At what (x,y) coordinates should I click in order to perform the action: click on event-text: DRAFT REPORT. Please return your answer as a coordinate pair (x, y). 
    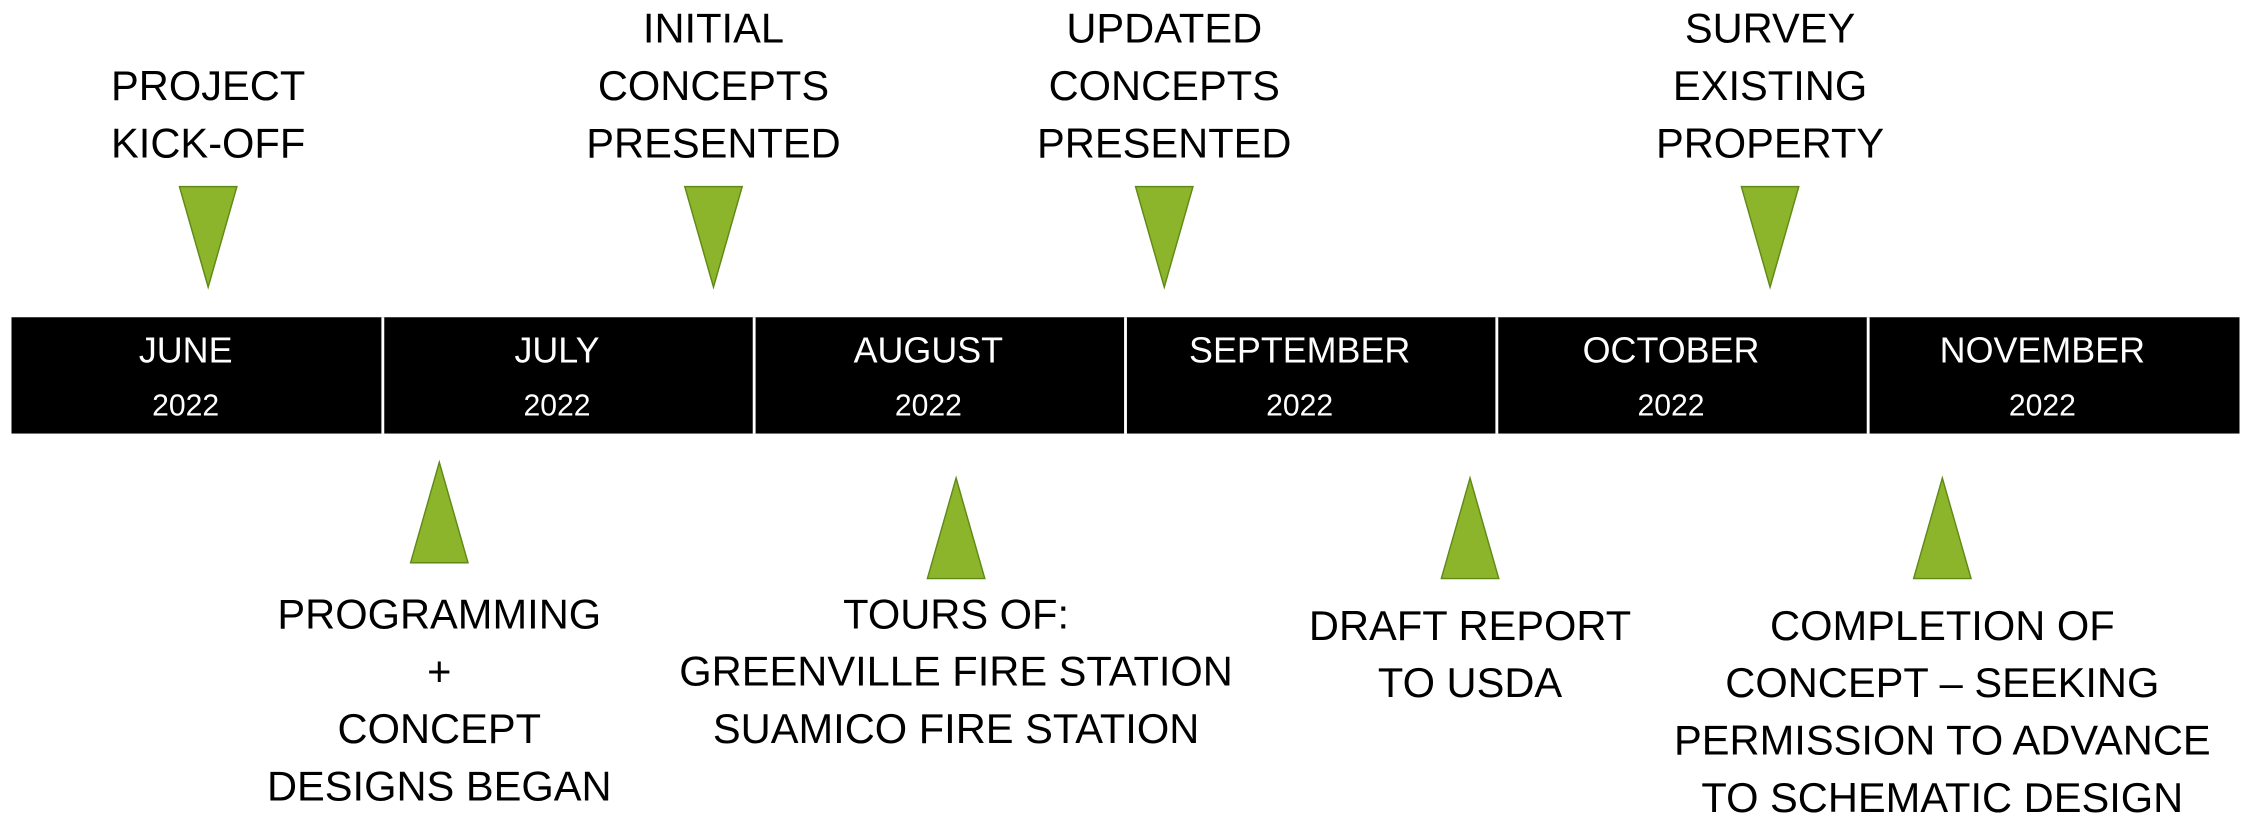
    Looking at the image, I should click on (1470, 625).